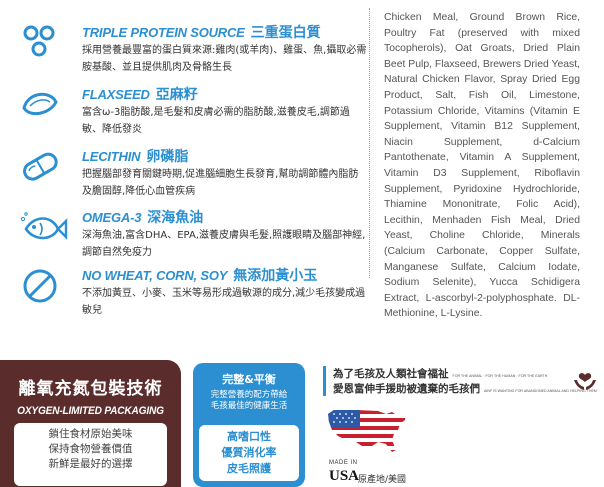  What do you see at coordinates (90, 411) in the screenshot?
I see `packaging-title-en: OXYGEN-LIMITED PACKAGING` at bounding box center [90, 411].